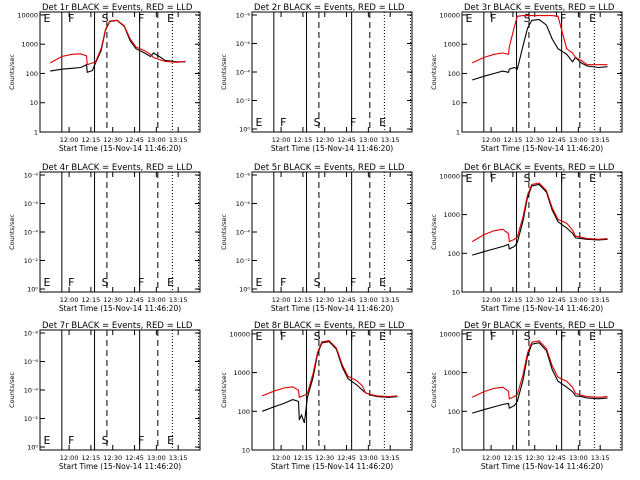 The width and height of the screenshot is (640, 480). Describe the element at coordinates (539, 212) in the screenshot. I see `lld-series-line` at that location.